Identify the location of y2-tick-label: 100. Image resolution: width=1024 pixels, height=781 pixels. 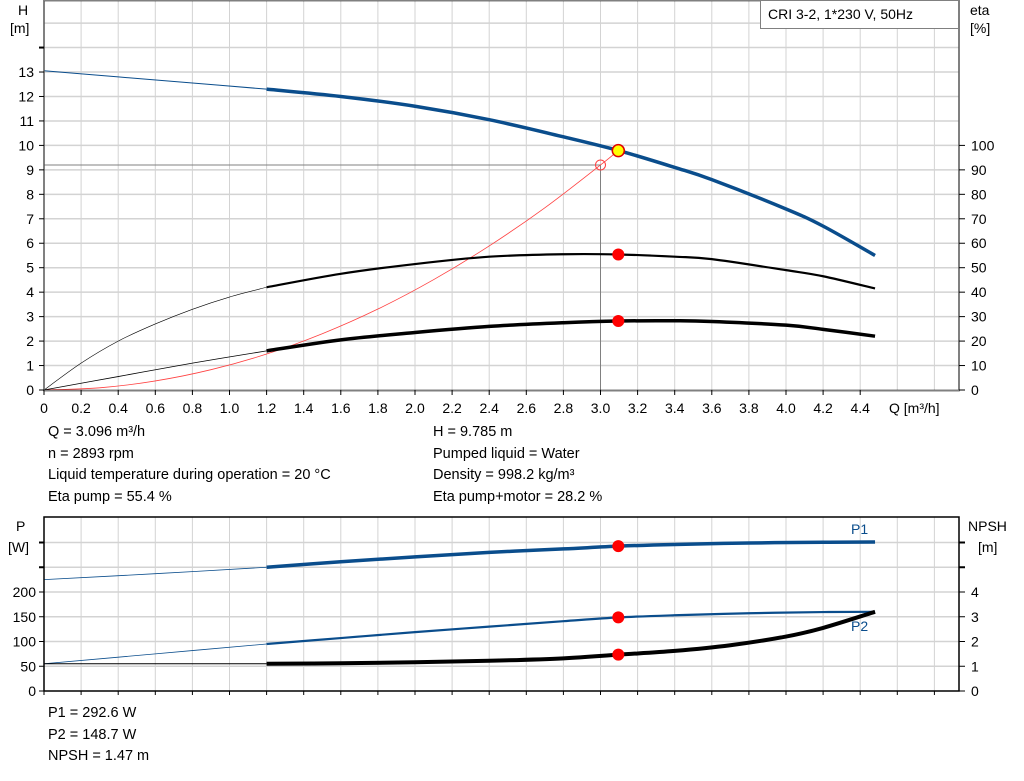
(983, 145).